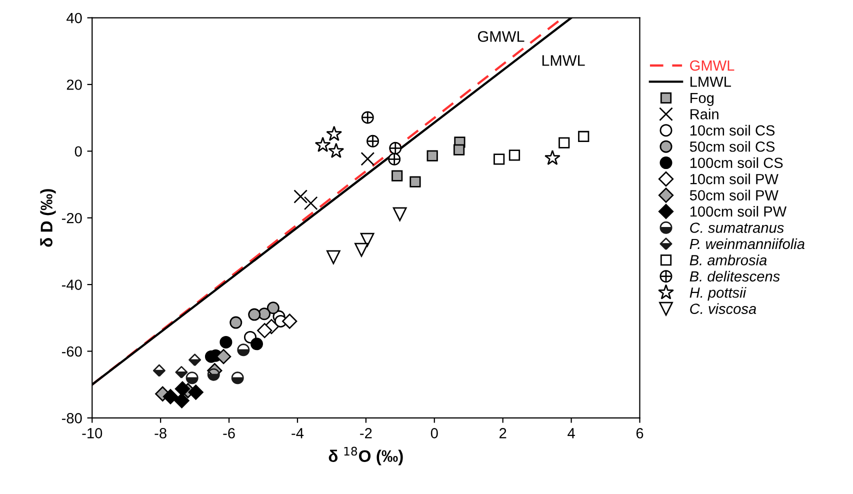 The image size is (853, 494). What do you see at coordinates (738, 211) in the screenshot?
I see `legend-label: 100cm soil PW` at bounding box center [738, 211].